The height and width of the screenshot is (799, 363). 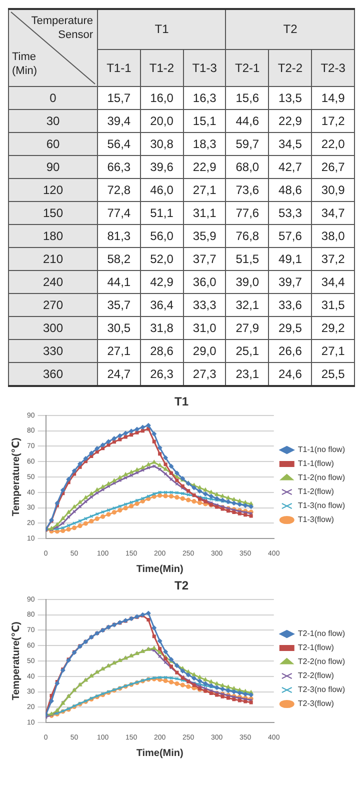 I want to click on data-label: 39,0, so click(x=247, y=282).